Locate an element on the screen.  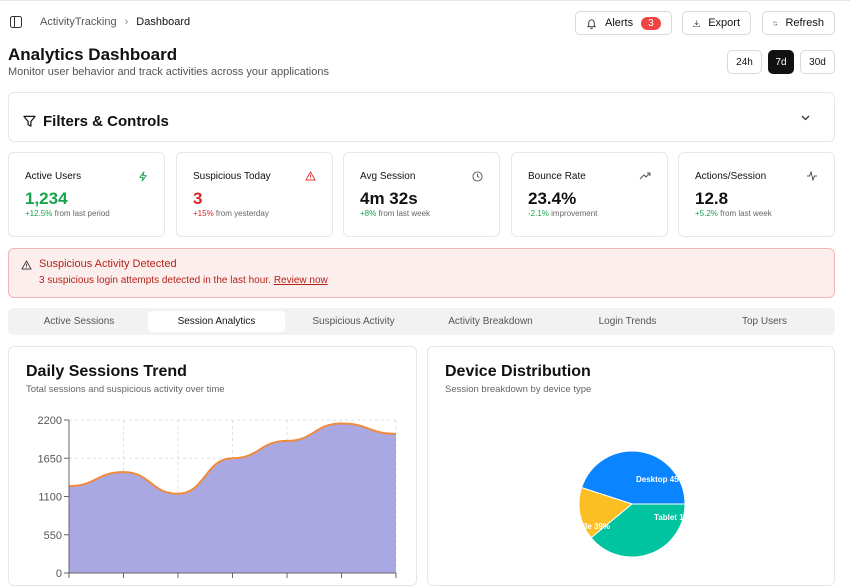
panel-title: Daily Sessions Trend is located at coordinates (106, 371).